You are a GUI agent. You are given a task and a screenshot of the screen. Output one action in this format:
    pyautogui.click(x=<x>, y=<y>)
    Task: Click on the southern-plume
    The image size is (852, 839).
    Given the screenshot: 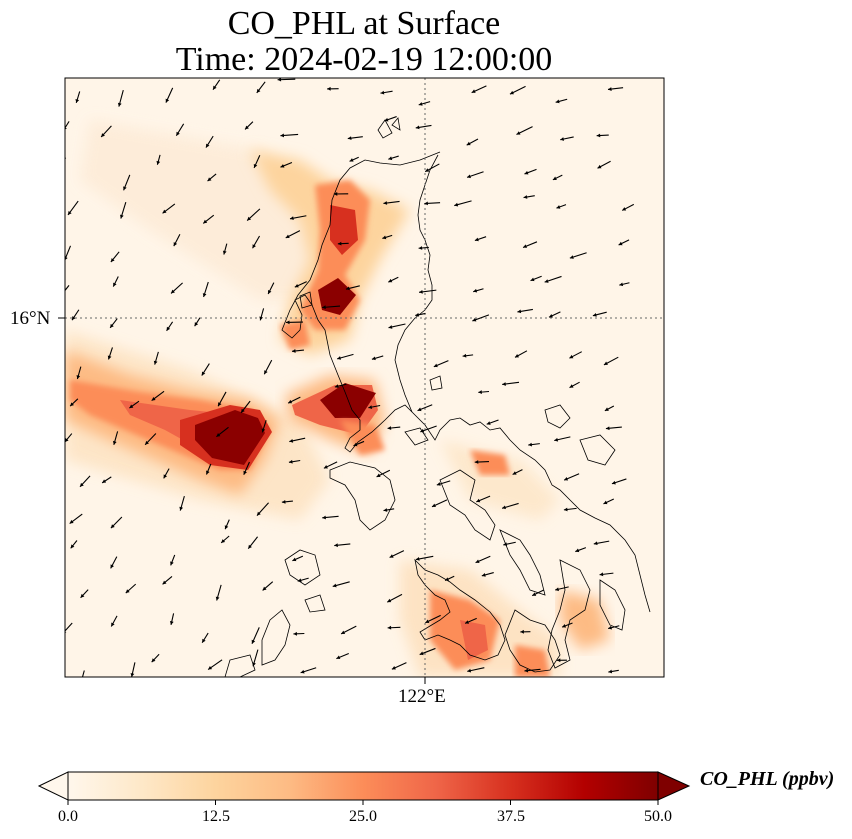 What is the action you would take?
    pyautogui.click(x=520, y=563)
    